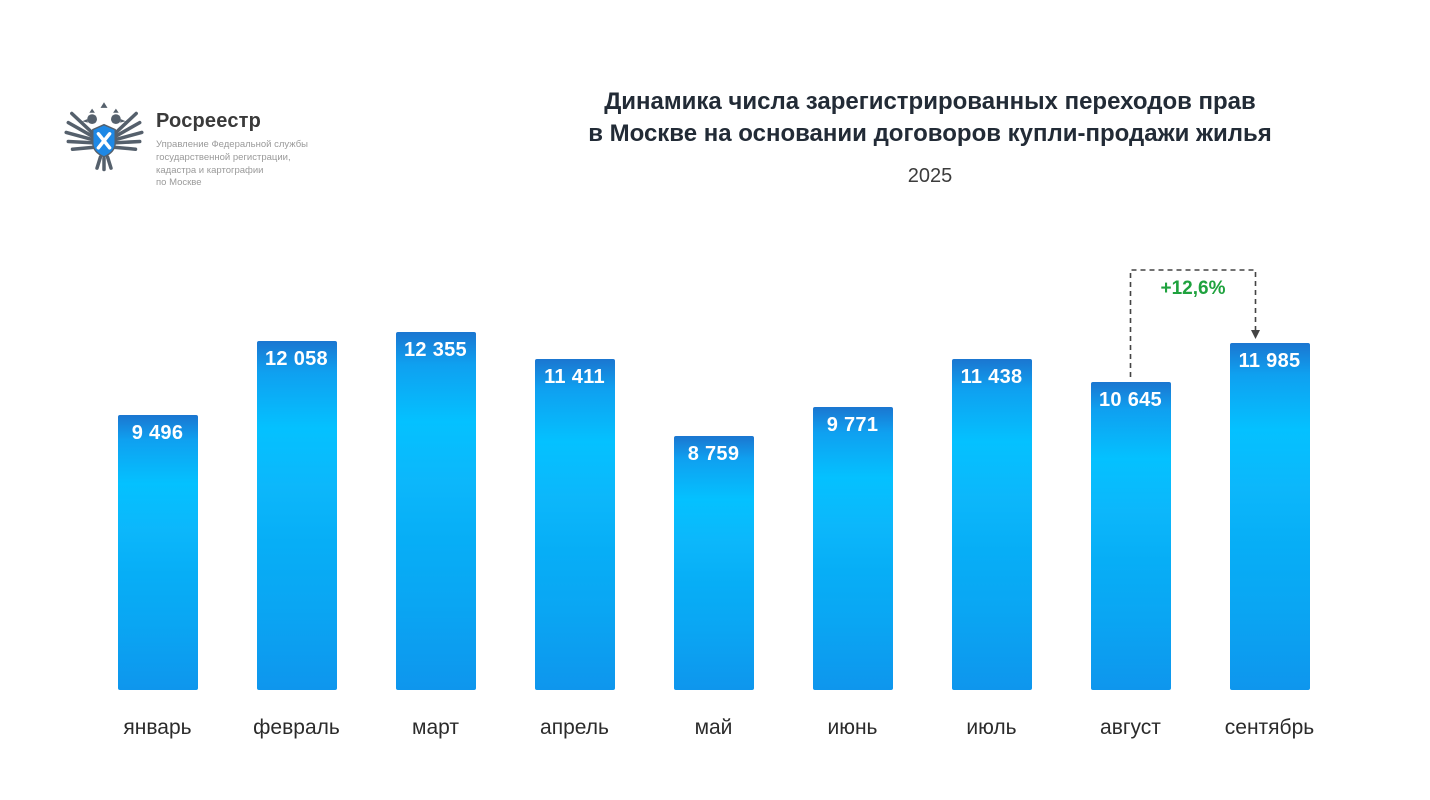 The width and height of the screenshot is (1430, 800). I want to click on bar-сентябрь: 11 985, so click(1269, 516).